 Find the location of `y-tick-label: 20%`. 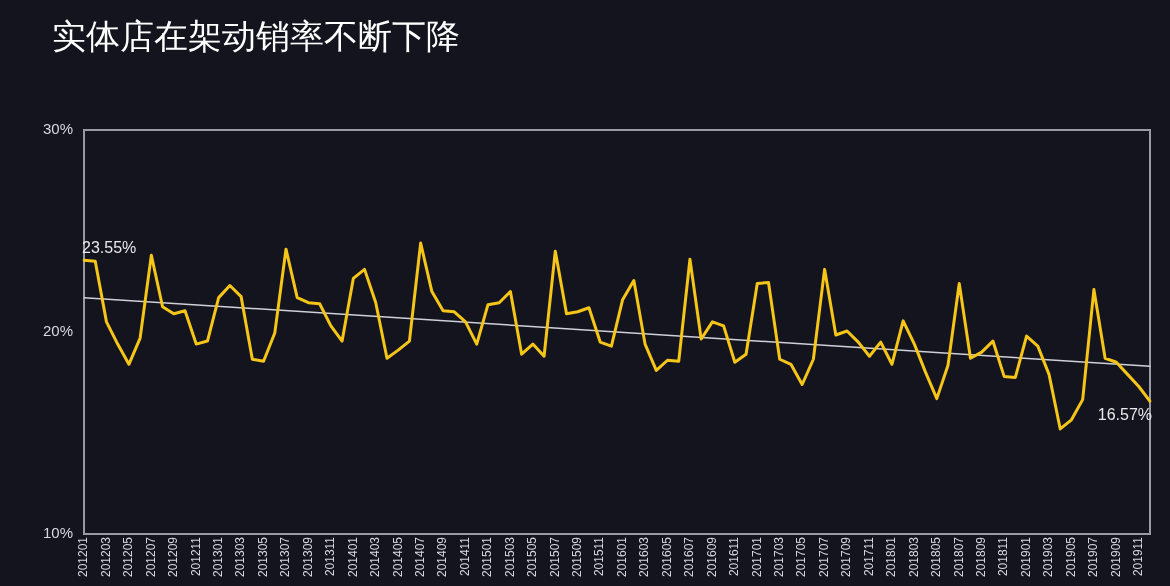

y-tick-label: 20% is located at coordinates (58, 331).